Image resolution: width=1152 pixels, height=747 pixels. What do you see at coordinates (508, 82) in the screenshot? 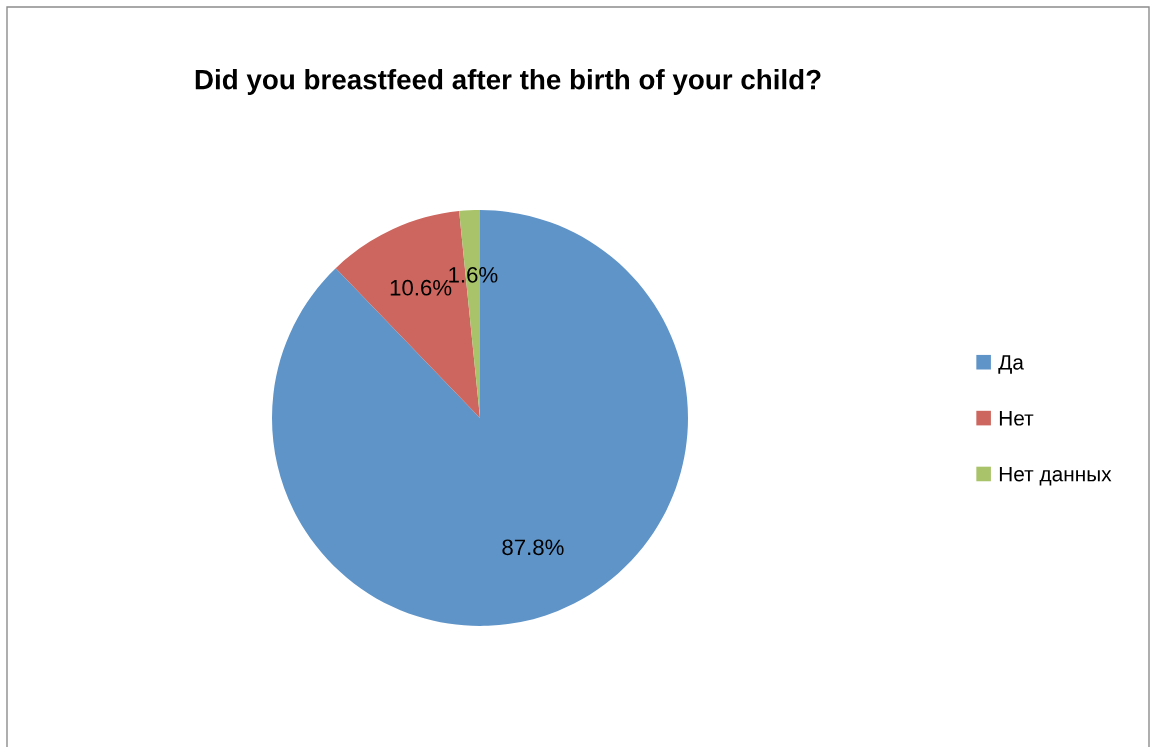
I see `chart-title: Did you breastfeed after the birth of your child?` at bounding box center [508, 82].